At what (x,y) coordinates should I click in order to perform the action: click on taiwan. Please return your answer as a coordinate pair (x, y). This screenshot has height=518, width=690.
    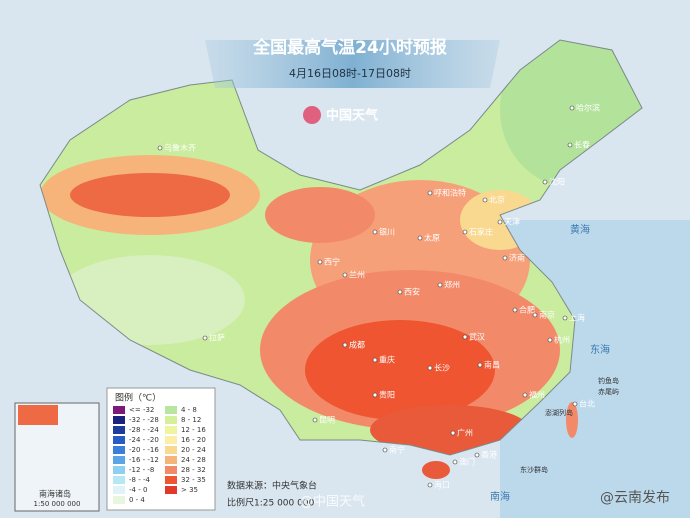
    Looking at the image, I should click on (572, 420).